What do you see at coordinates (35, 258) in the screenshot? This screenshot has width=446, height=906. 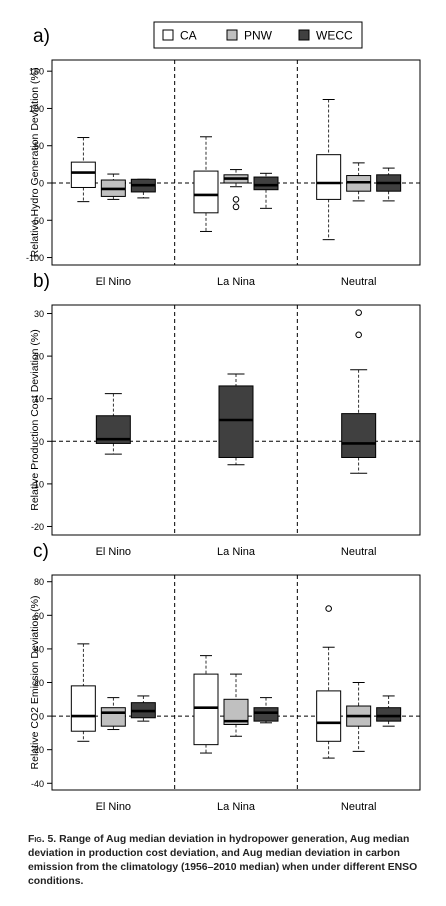 I see `y-tick-label: -100` at bounding box center [35, 258].